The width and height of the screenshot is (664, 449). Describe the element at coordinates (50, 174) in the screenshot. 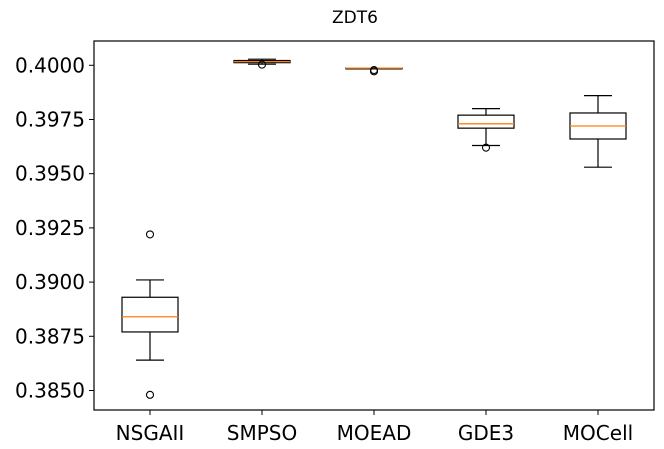

I see `y-tick-label: 0.3950` at that location.